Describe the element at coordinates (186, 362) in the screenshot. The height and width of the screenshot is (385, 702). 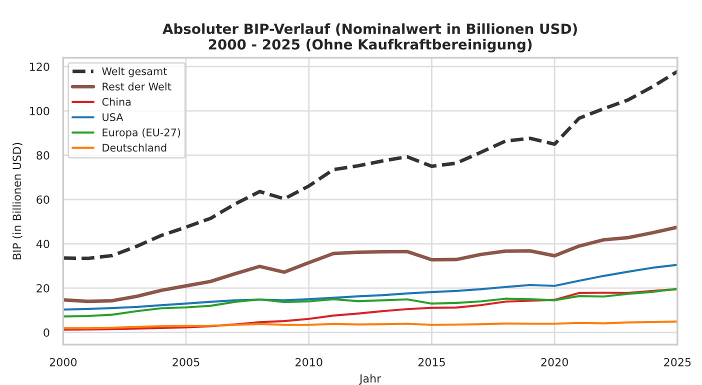
I see `x-tick-label: 2005` at that location.